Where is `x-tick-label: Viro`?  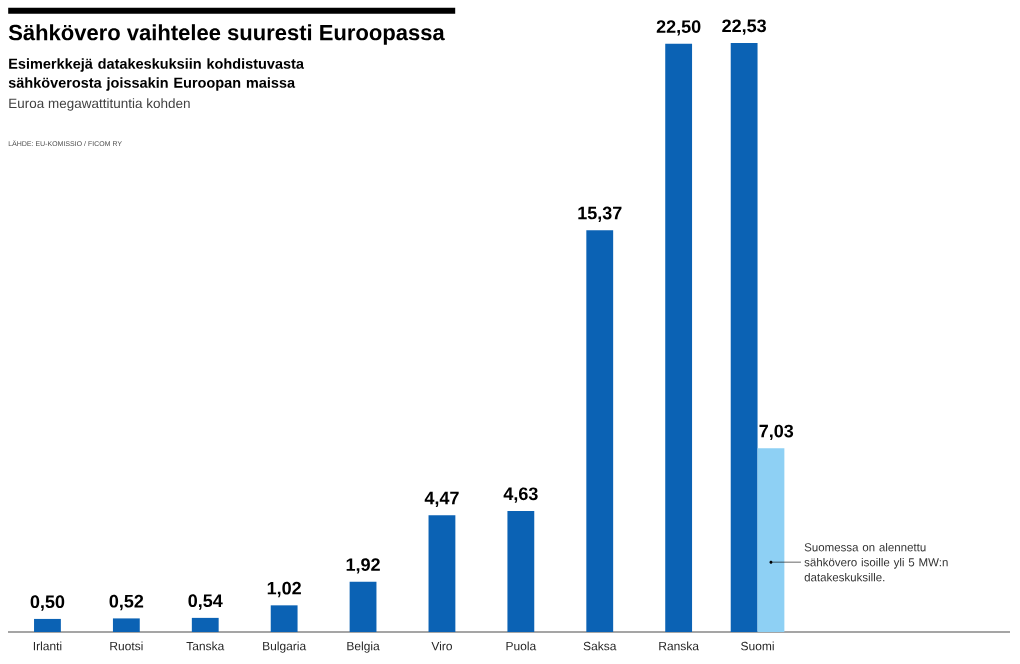 x-tick-label: Viro is located at coordinates (441, 646).